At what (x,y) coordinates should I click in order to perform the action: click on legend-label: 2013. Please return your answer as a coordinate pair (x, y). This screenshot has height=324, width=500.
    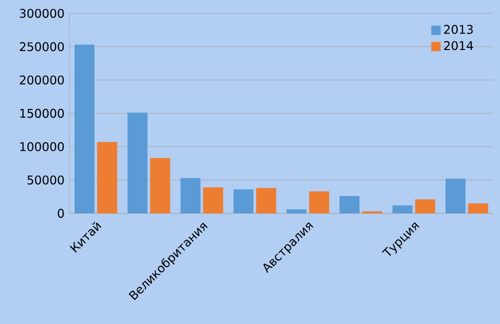
    Looking at the image, I should click on (458, 29).